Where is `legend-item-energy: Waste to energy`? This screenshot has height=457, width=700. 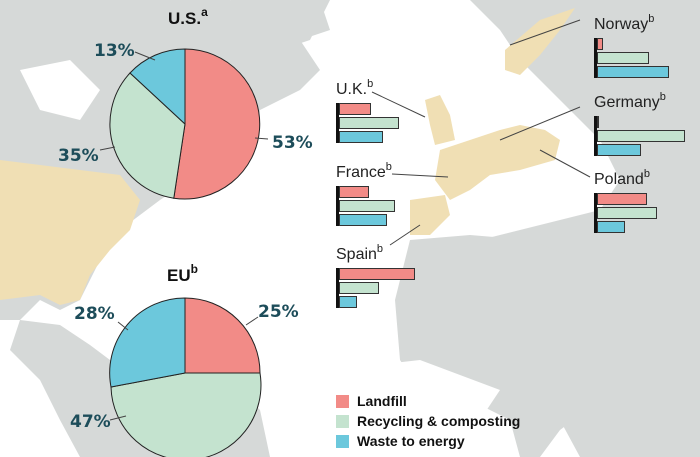 legend-item-energy: Waste to energy is located at coordinates (428, 441).